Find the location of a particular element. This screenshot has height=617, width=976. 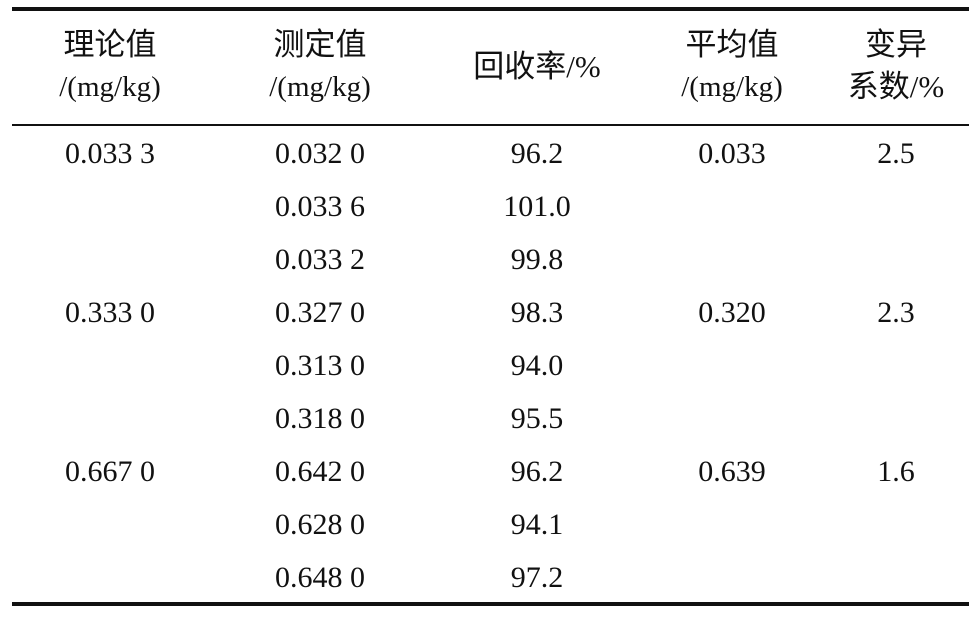

cell-theoretical: 0.033 3 is located at coordinates (110, 153).